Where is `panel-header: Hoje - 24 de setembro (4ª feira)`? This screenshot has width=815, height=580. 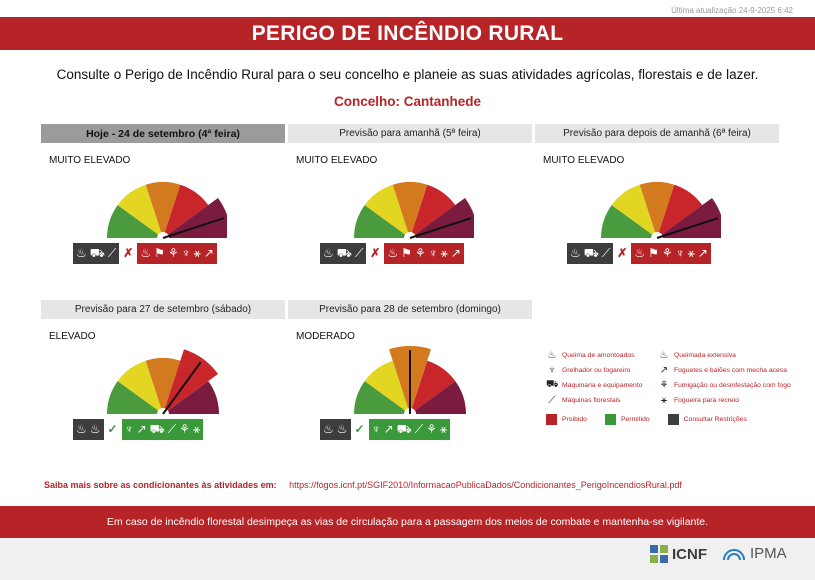
panel-header: Hoje - 24 de setembro (4ª feira) is located at coordinates (163, 133).